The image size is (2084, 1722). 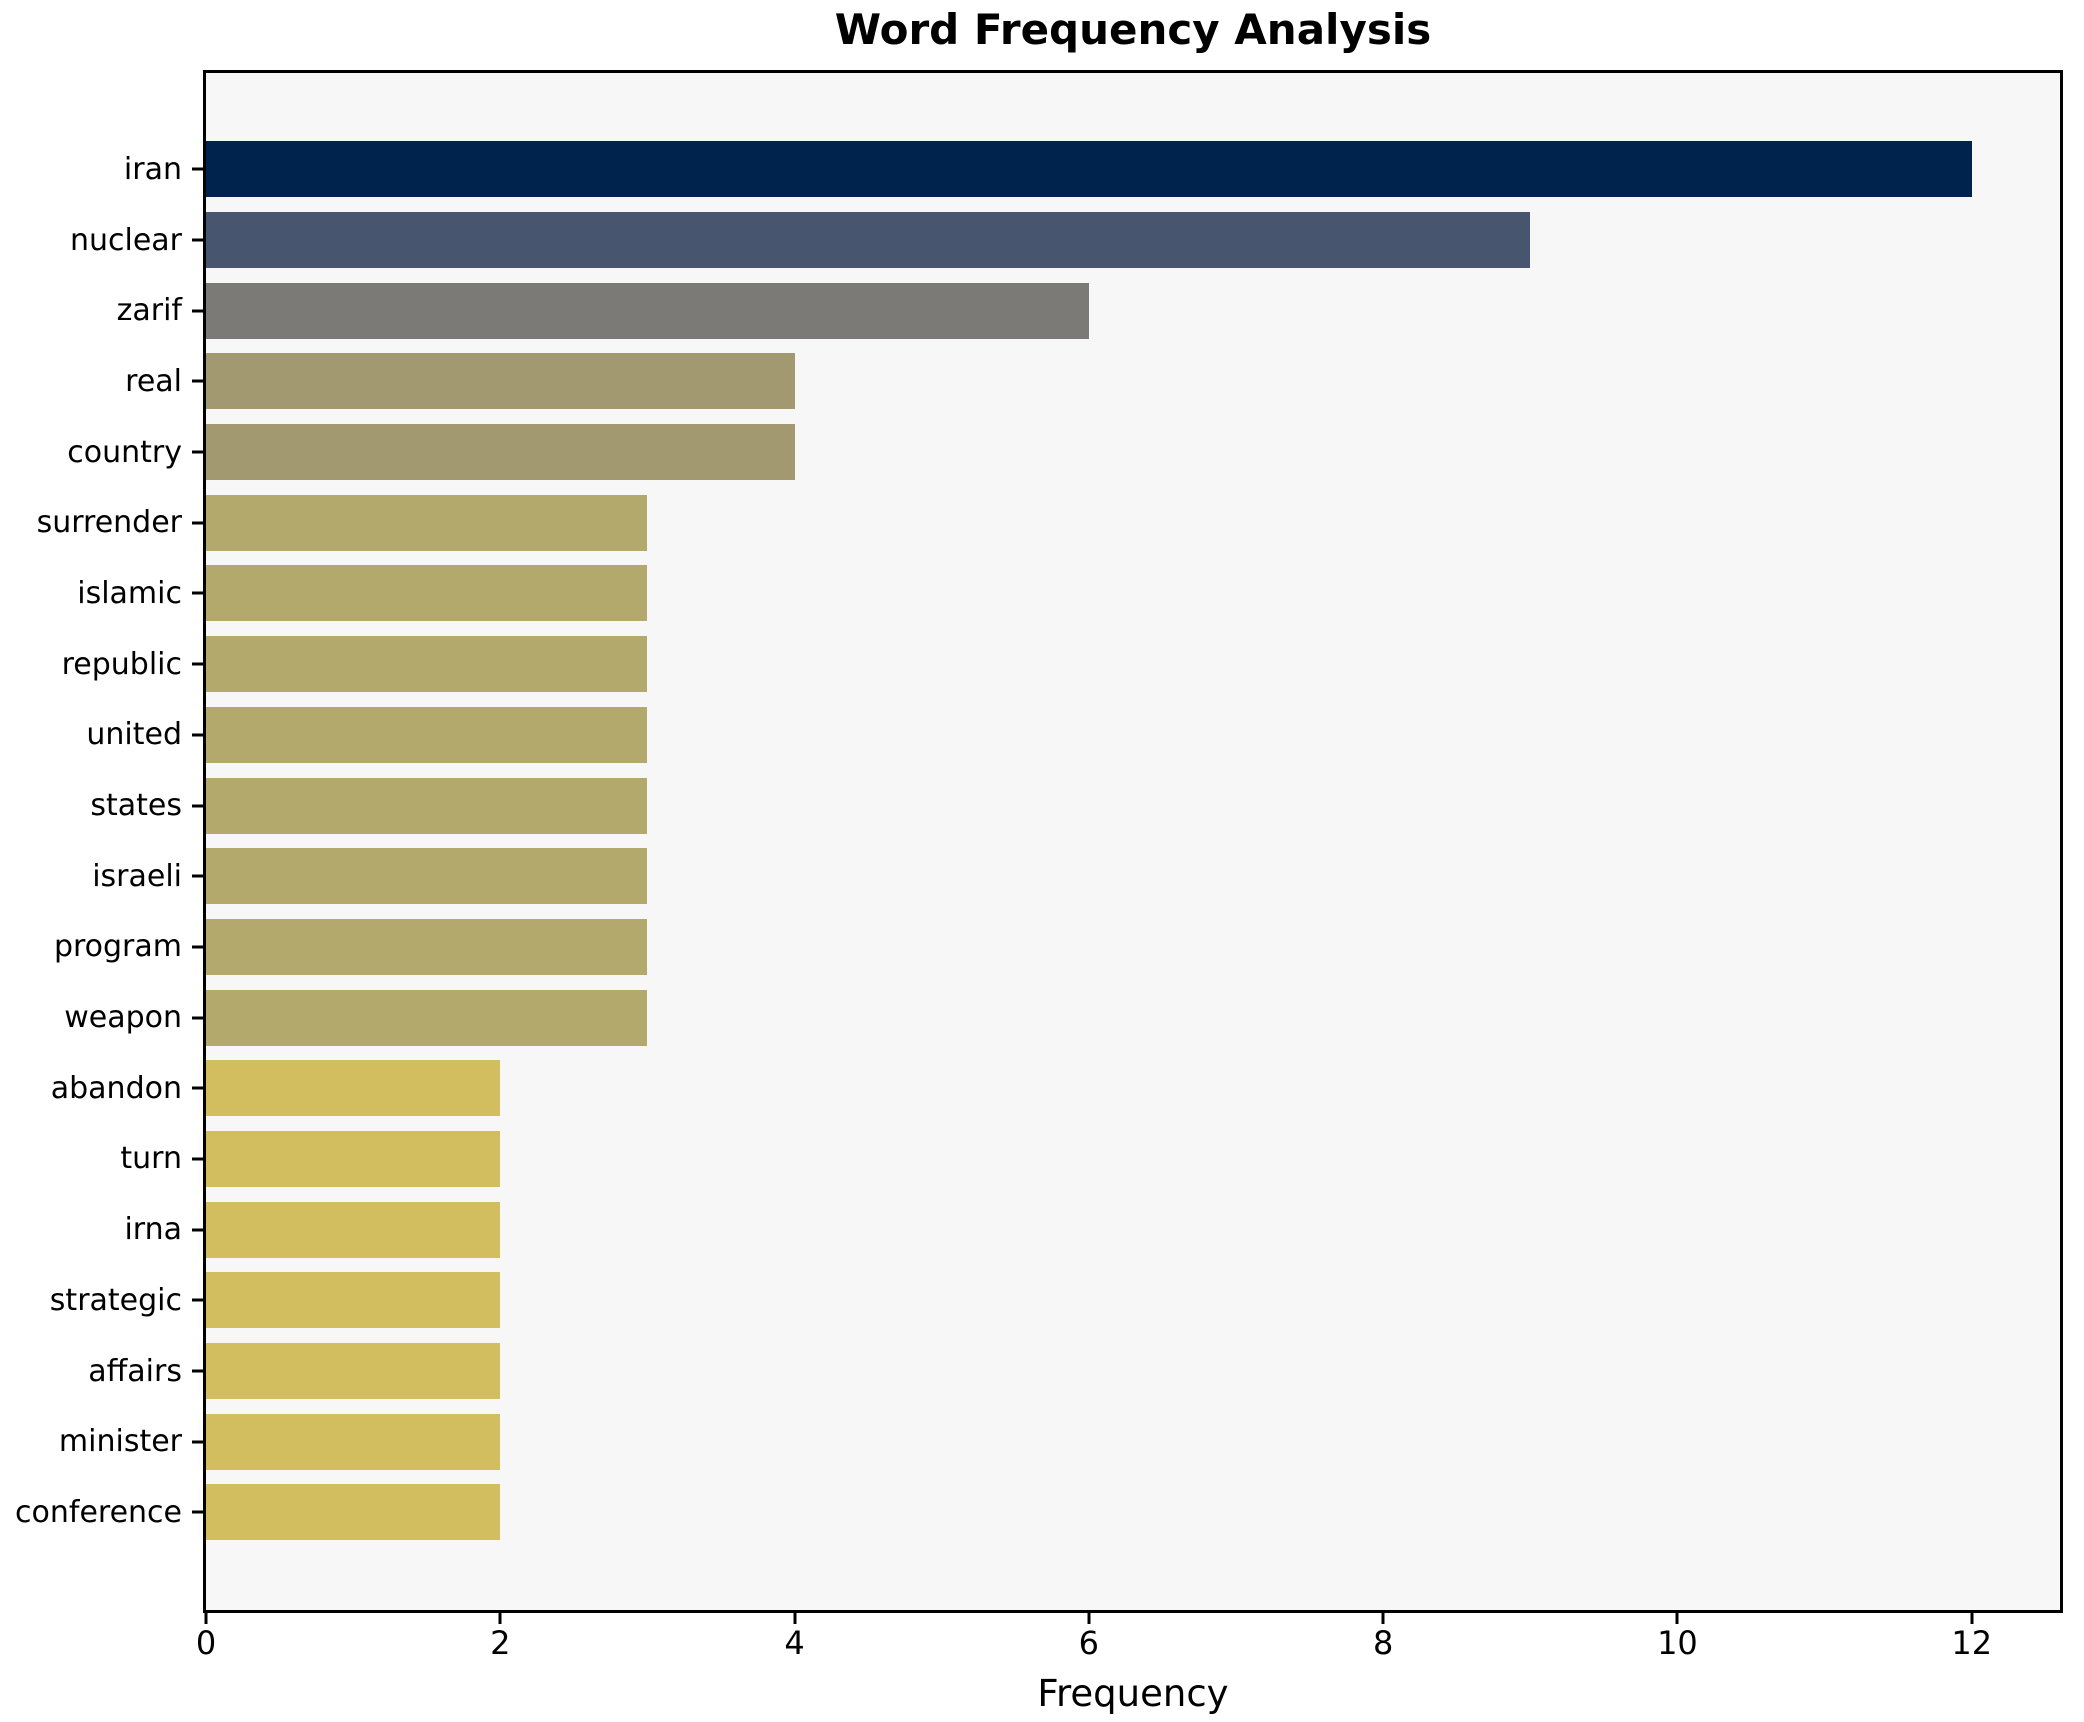 I want to click on y-tick-row: turn, so click(x=101, y=1159).